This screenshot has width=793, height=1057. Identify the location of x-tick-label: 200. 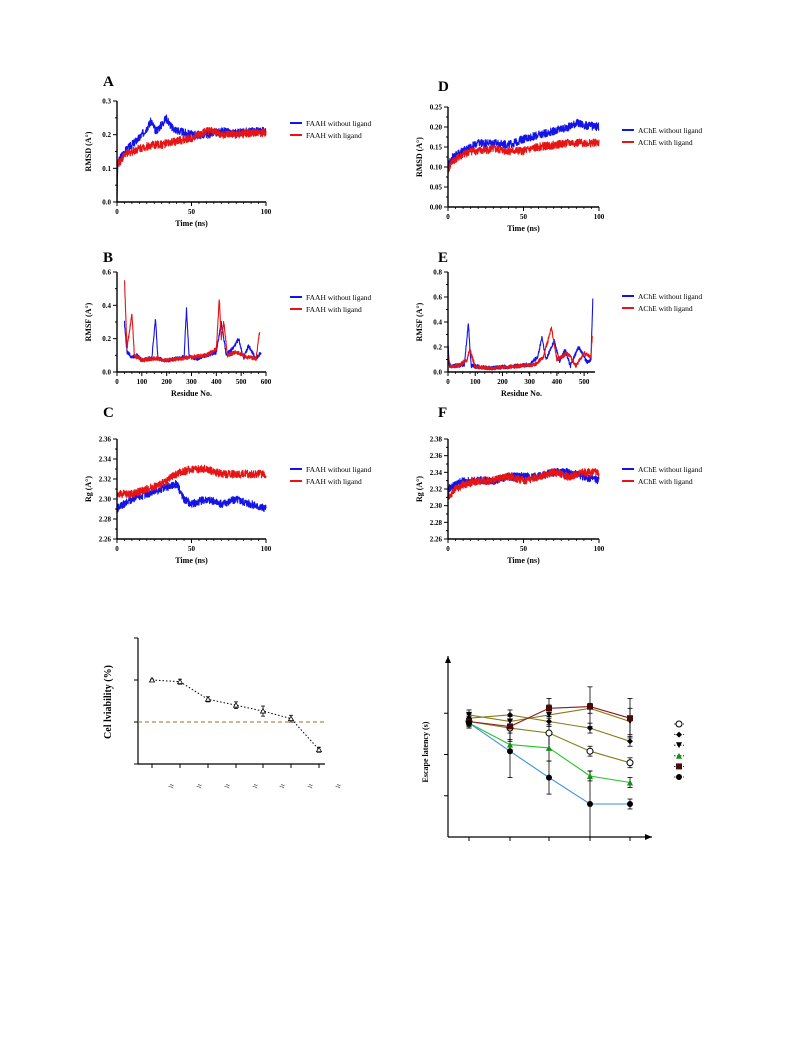
(166, 382).